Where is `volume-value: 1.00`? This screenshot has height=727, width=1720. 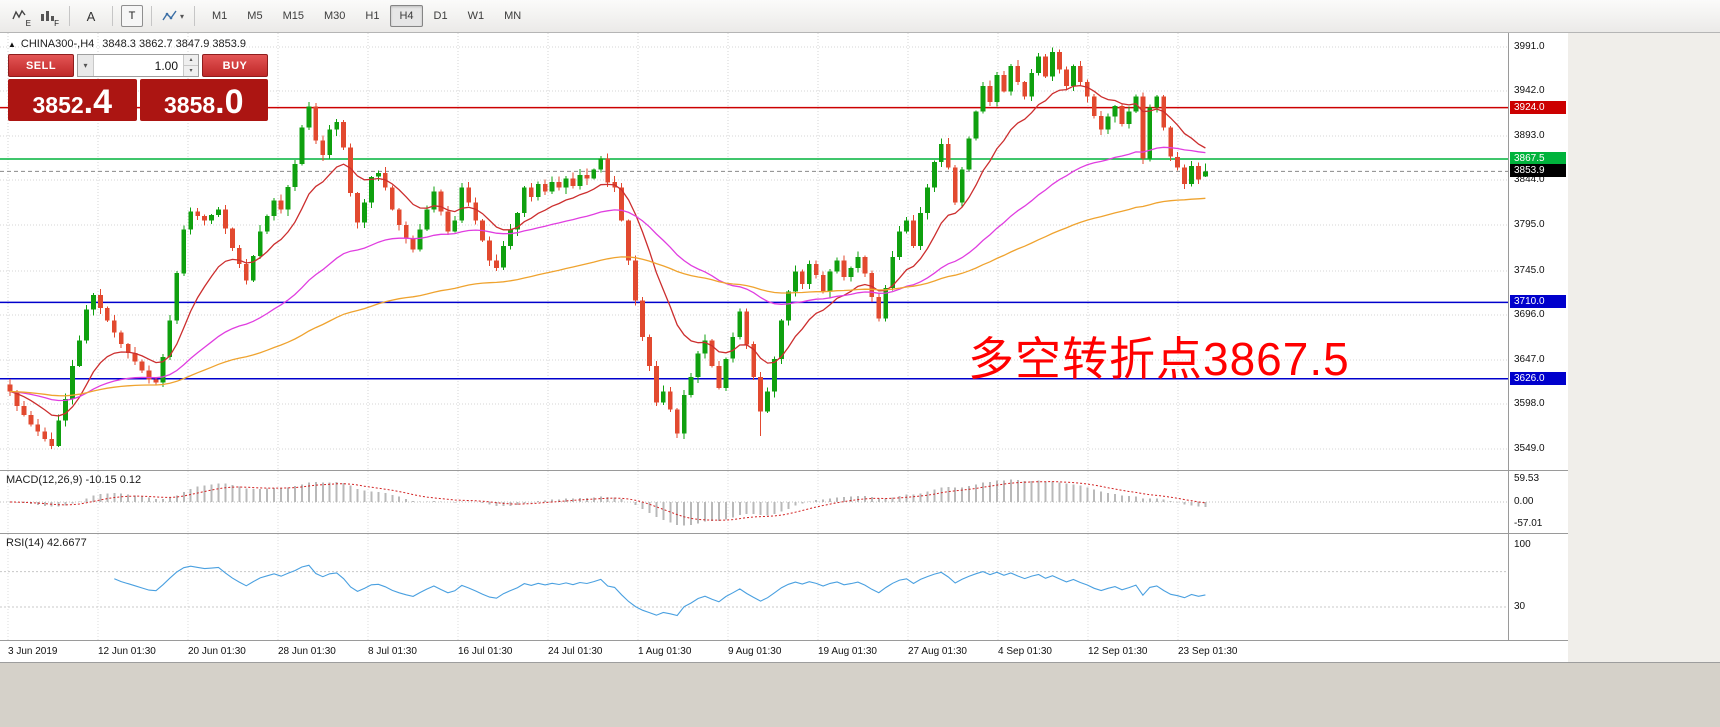 volume-value: 1.00 is located at coordinates (166, 65).